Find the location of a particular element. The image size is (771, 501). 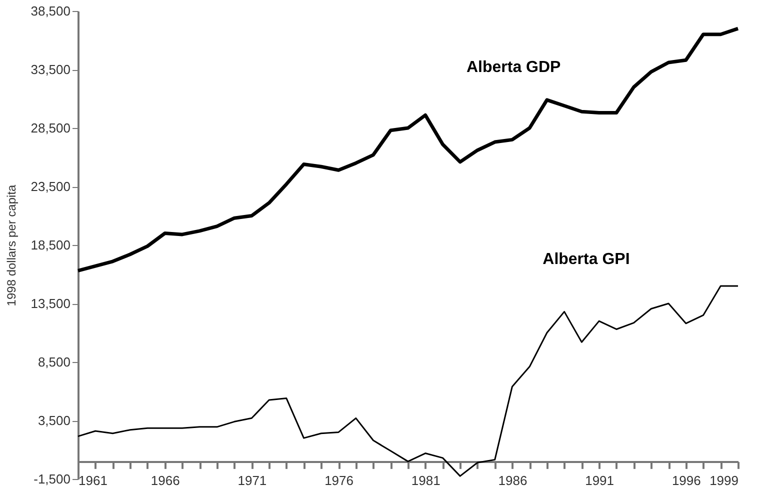

y-tick-label: 8,500 is located at coordinates (54, 362).